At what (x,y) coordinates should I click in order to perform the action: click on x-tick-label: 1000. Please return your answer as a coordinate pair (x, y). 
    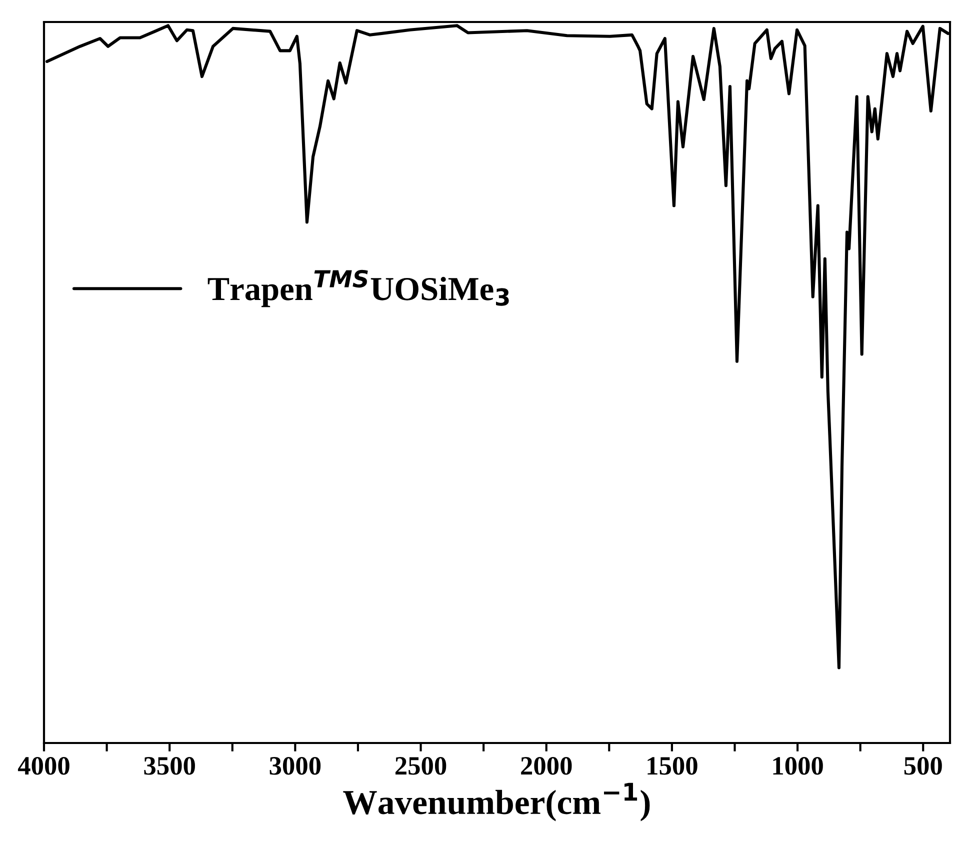
    Looking at the image, I should click on (798, 765).